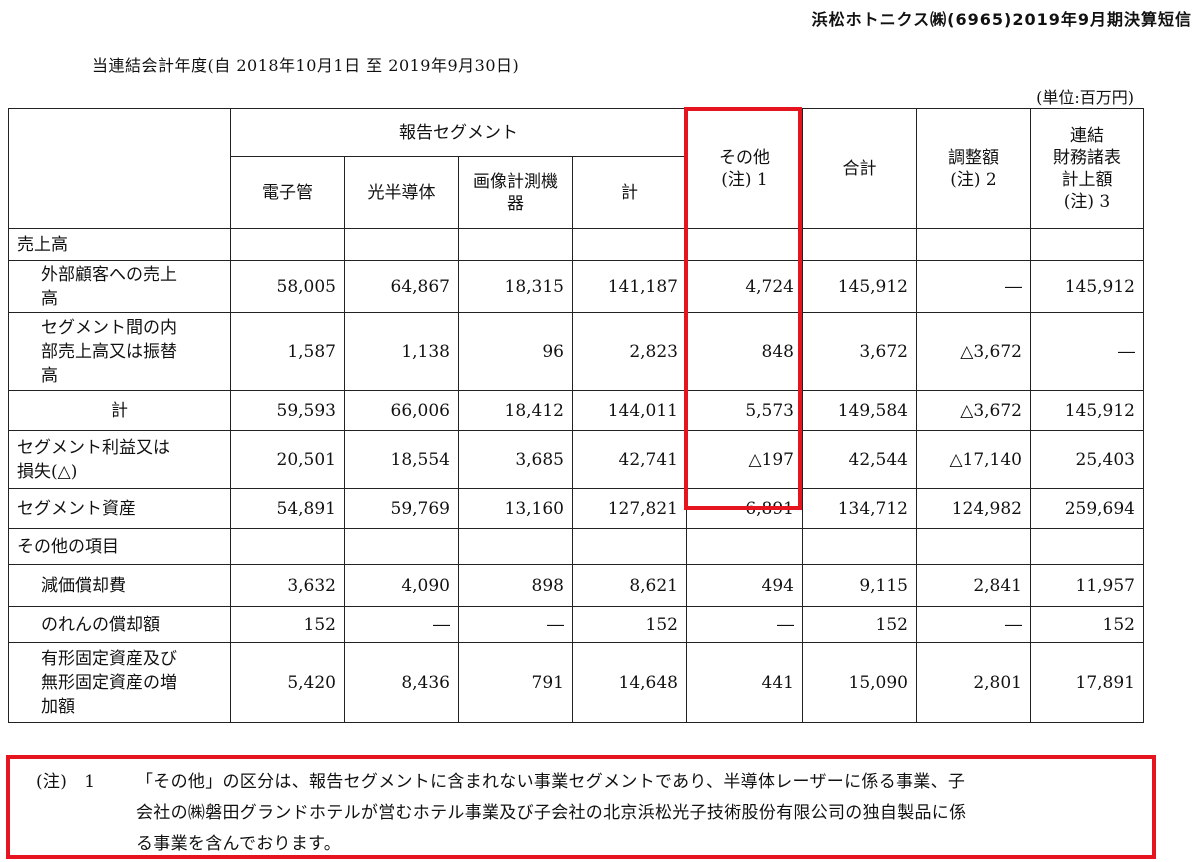  What do you see at coordinates (744, 179) in the screenshot?
I see `header-other-line2: (注) 1` at bounding box center [744, 179].